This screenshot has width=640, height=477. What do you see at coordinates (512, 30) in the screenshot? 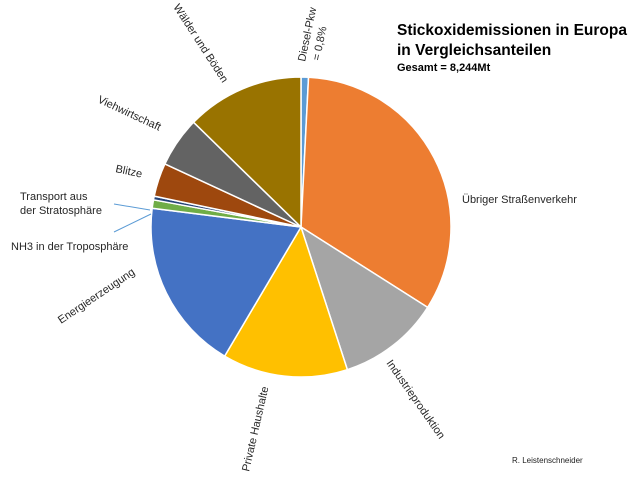
I see `chart-title: Stickoxidemissionen in Europa` at bounding box center [512, 30].